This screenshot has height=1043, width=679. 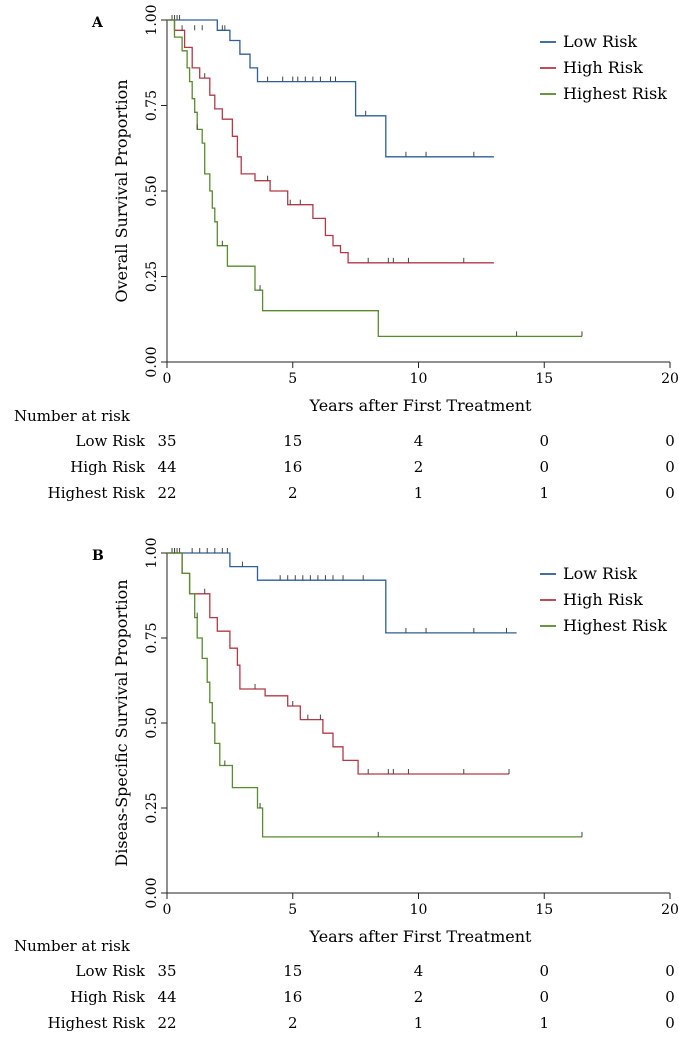 I want to click on panel-letter: B, so click(x=98, y=556).